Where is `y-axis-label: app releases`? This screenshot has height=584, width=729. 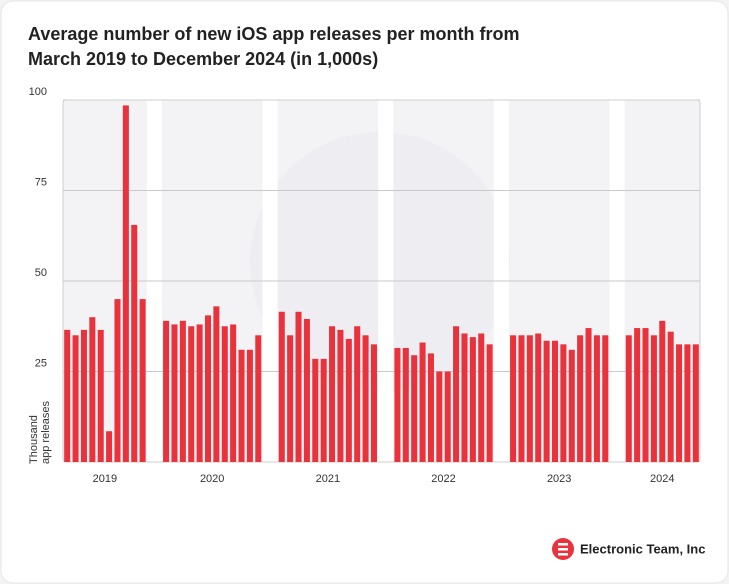
y-axis-label: app releases is located at coordinates (46, 432).